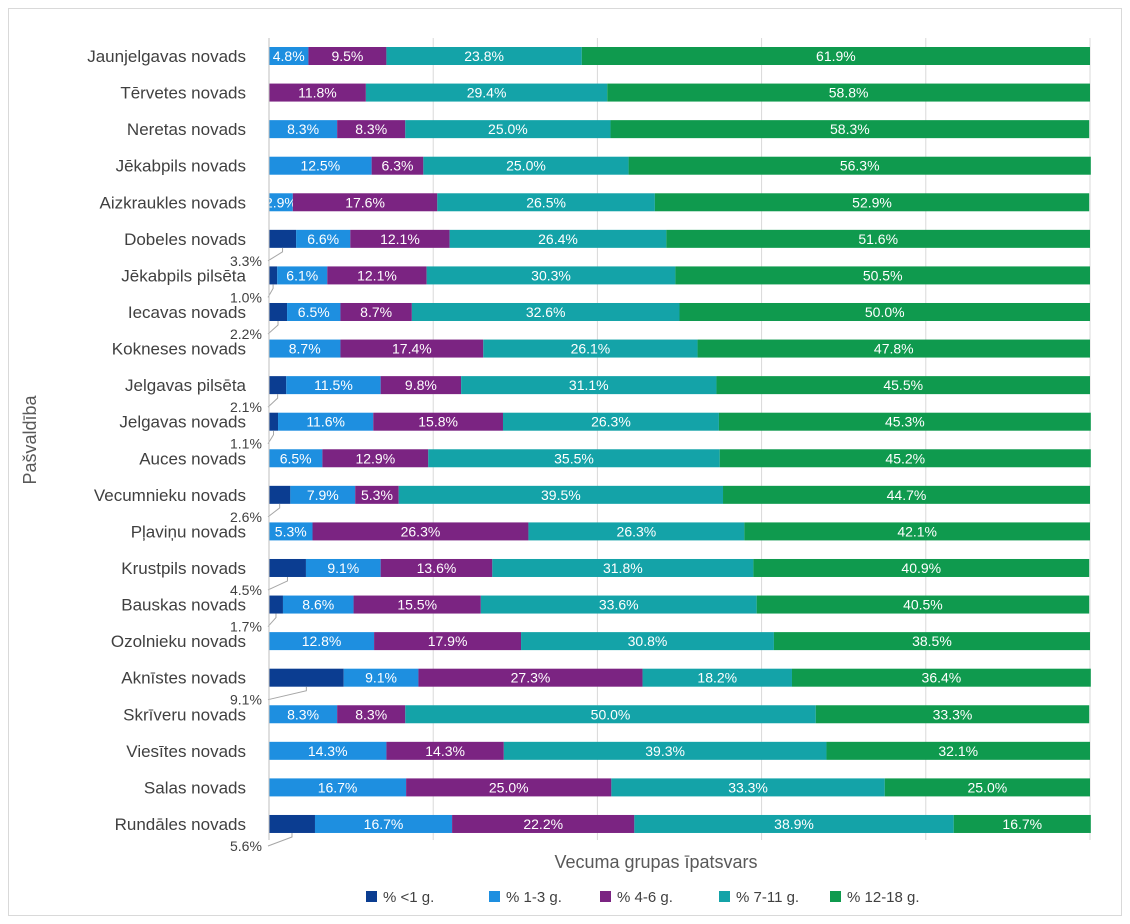  I want to click on data-label: 40.5%, so click(923, 605).